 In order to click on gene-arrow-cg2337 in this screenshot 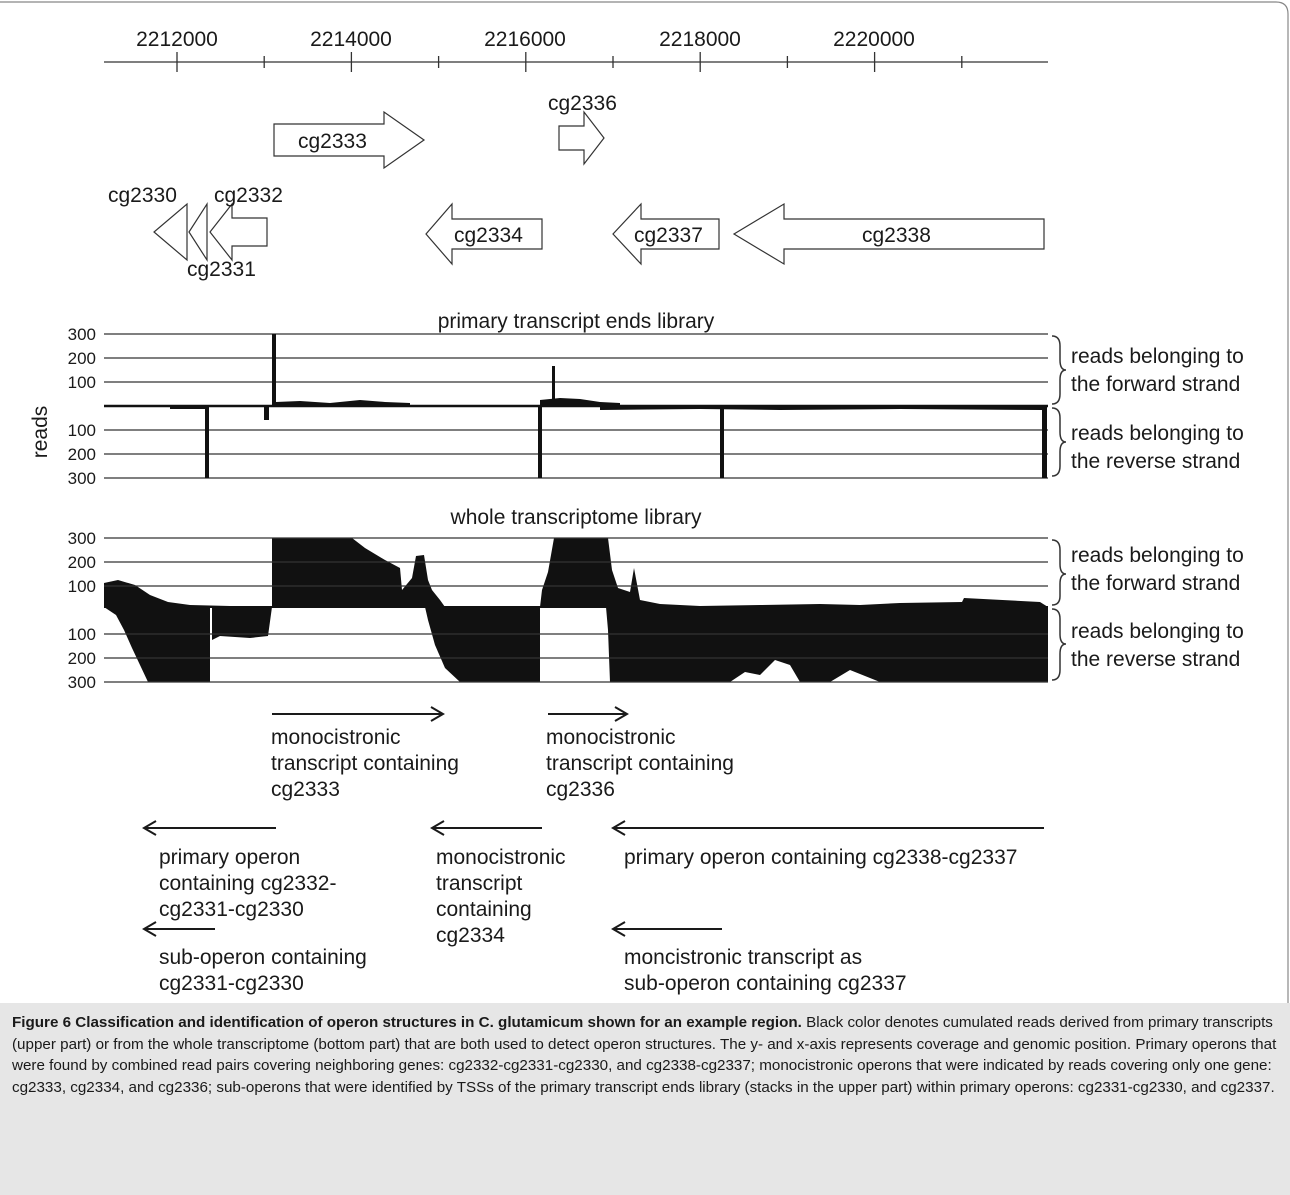, I will do `click(666, 234)`.